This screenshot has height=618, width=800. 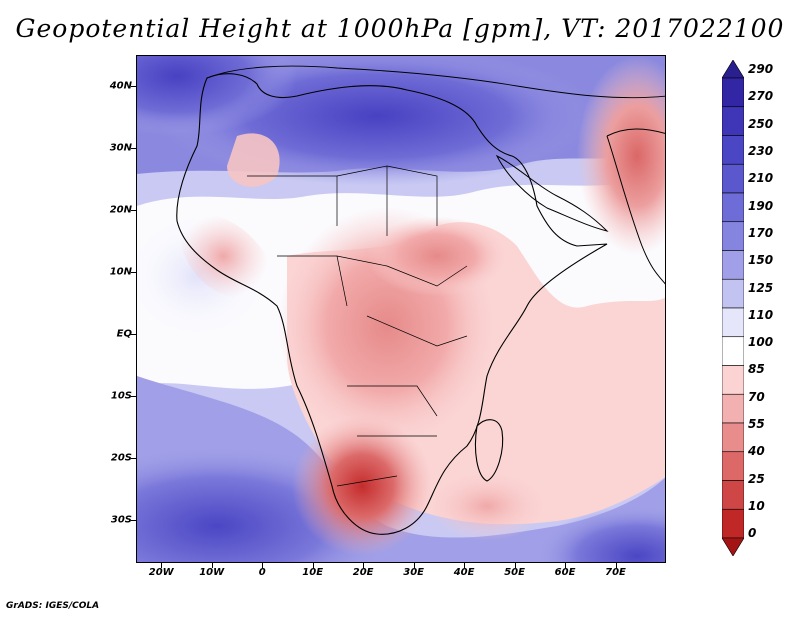 What do you see at coordinates (464, 572) in the screenshot?
I see `longitude-tick-label: 40E` at bounding box center [464, 572].